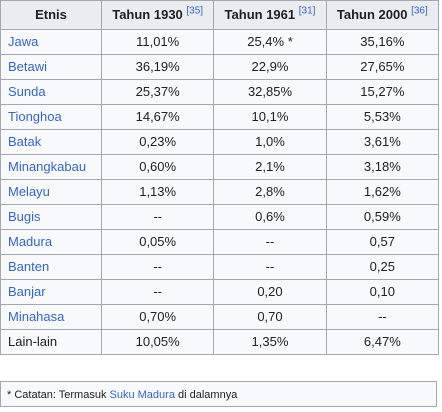  What do you see at coordinates (382, 267) in the screenshot?
I see `cell-y2000: 0,25` at bounding box center [382, 267].